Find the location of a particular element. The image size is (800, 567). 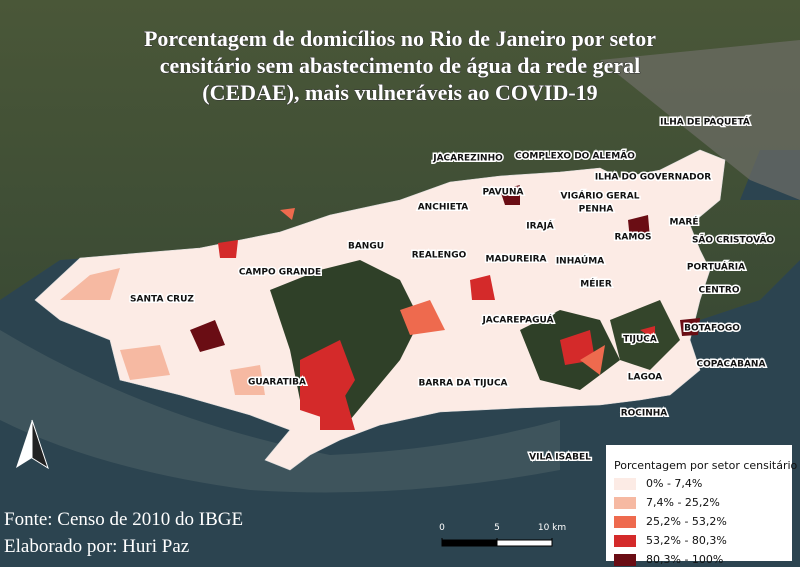

title-line: (CEDAE), mais vulneráveis ao COVID-19 is located at coordinates (399, 92).